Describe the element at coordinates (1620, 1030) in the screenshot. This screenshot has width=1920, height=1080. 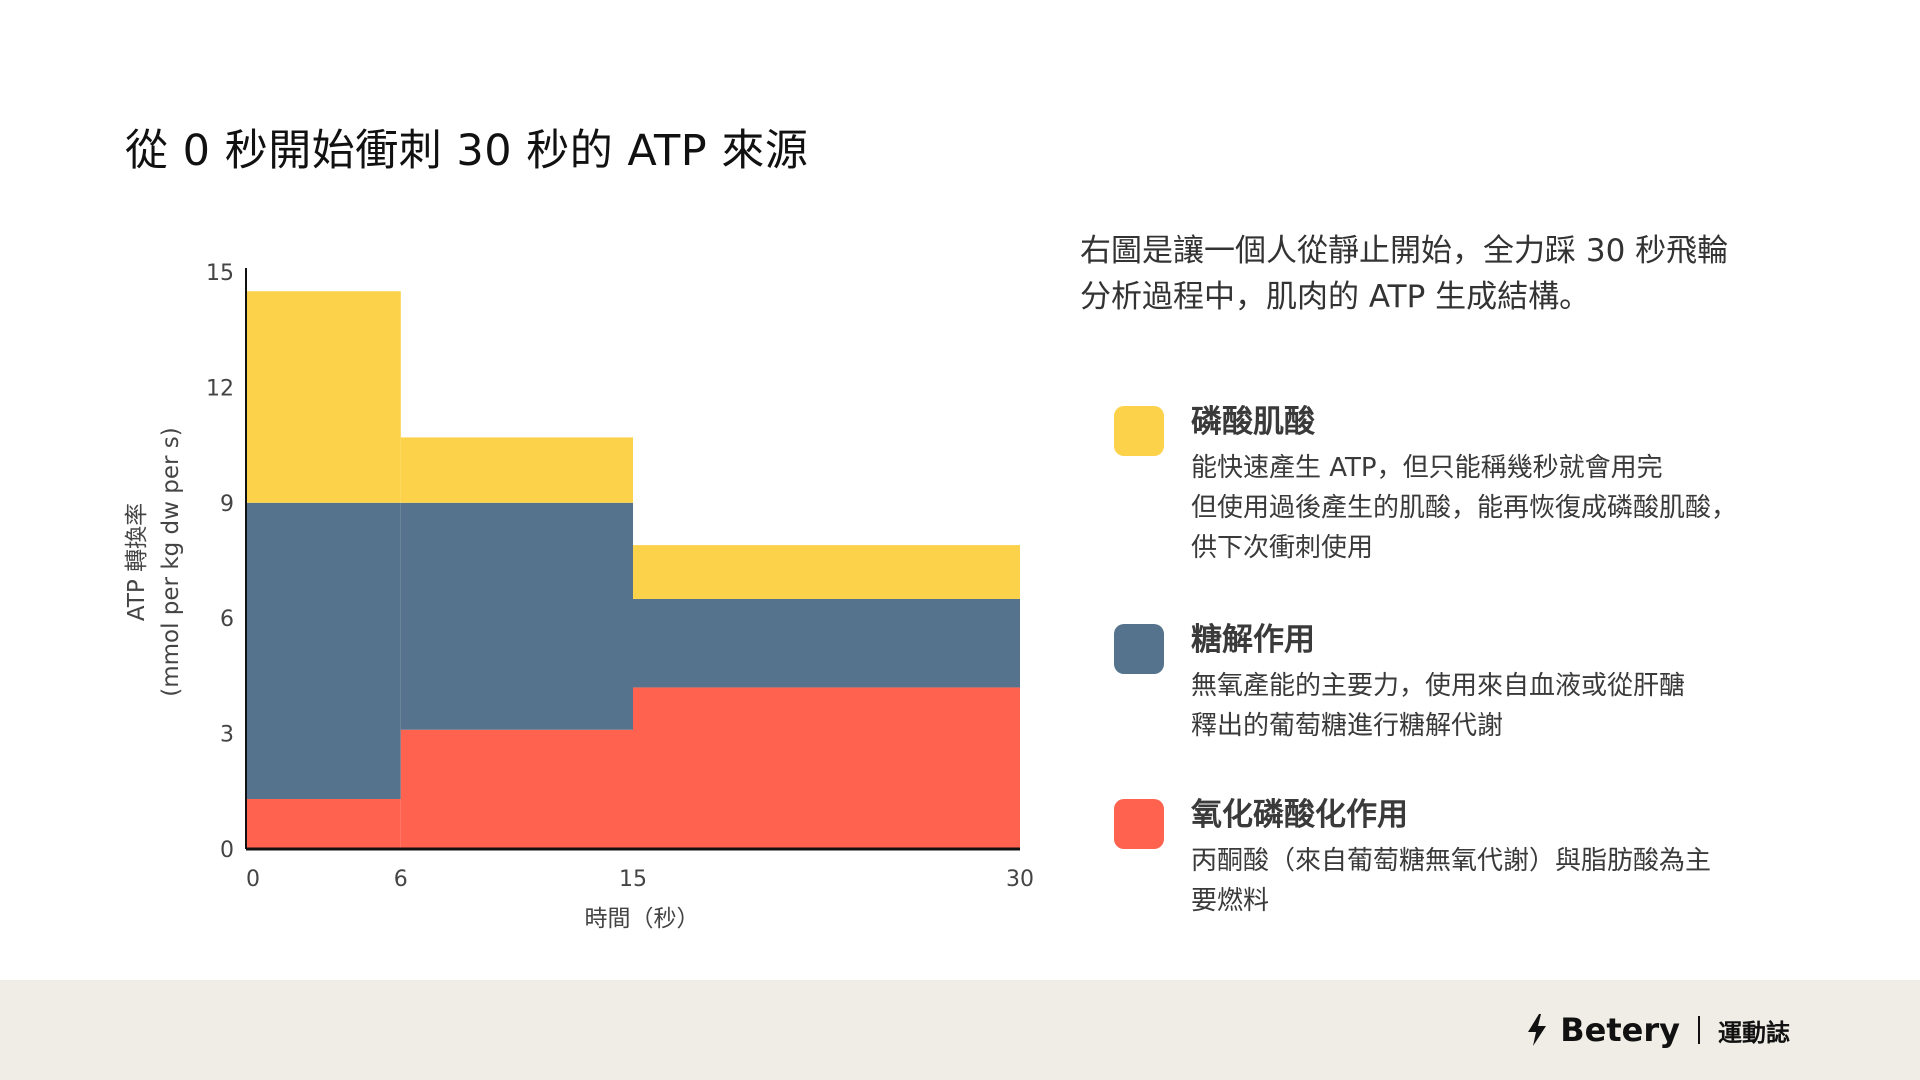
I see `brand-name: Betery` at that location.